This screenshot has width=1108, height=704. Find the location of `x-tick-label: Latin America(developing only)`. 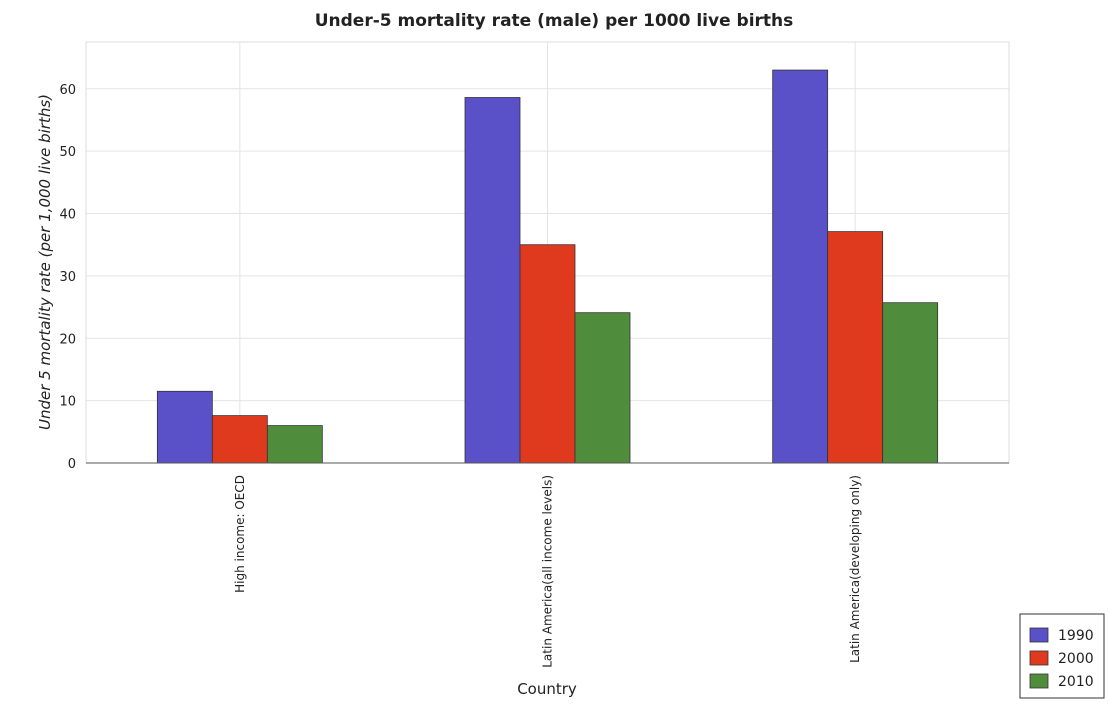

x-tick-label: Latin America(developing only) is located at coordinates (855, 569).